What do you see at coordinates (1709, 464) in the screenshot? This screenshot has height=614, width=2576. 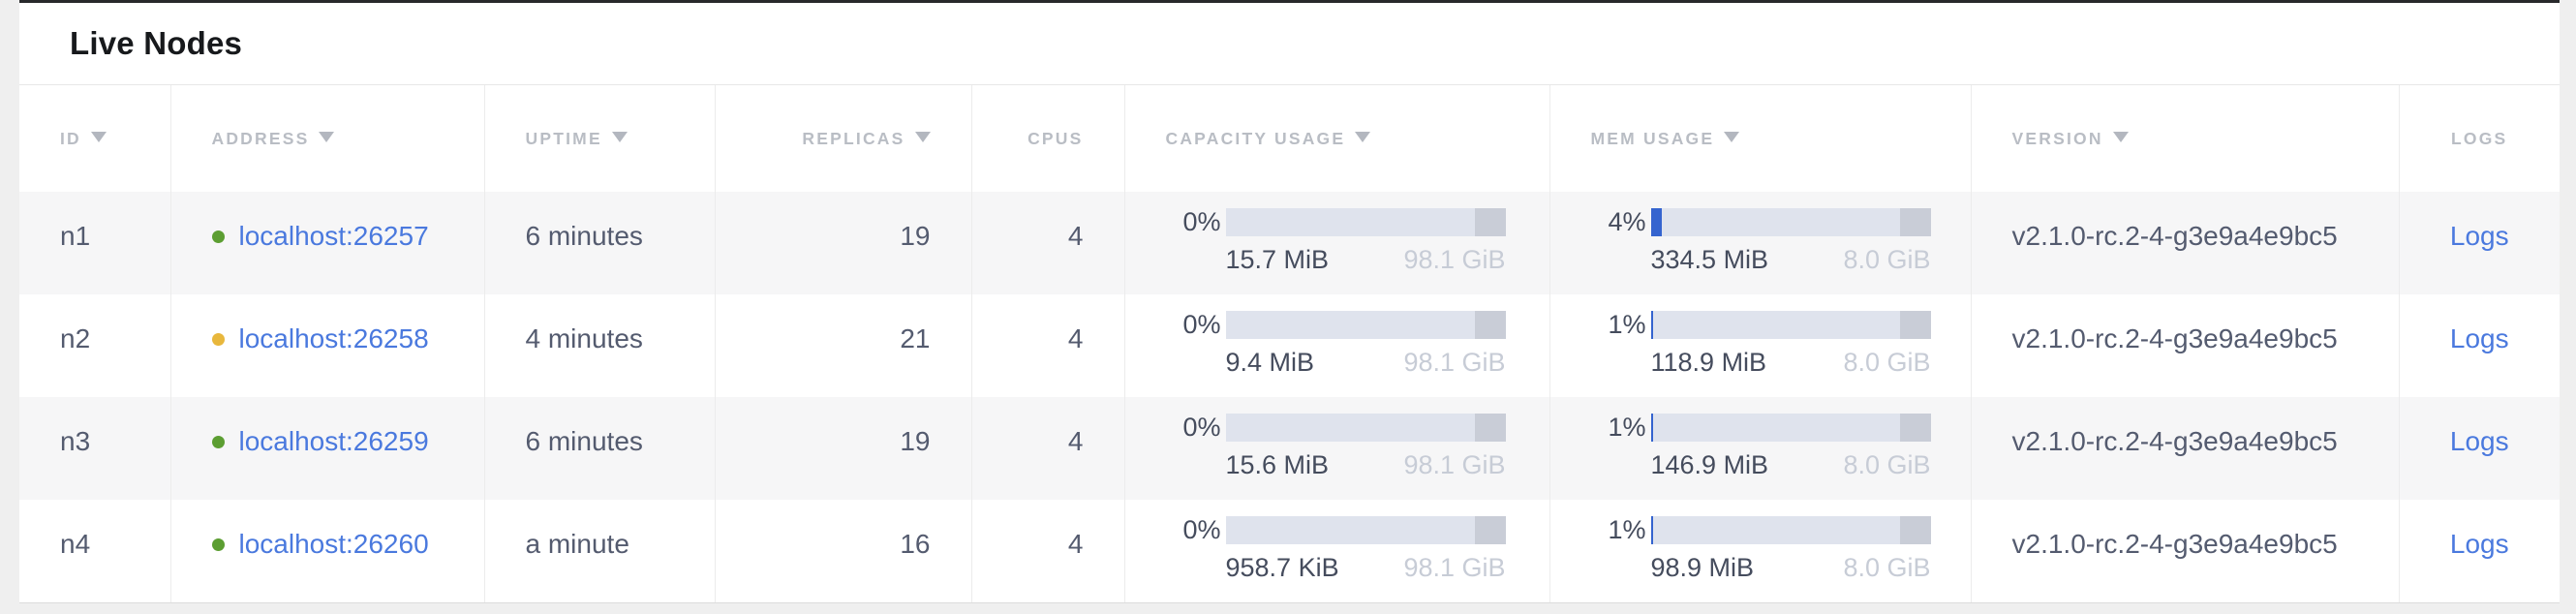 I see `mem-used-value: 146.9 MiB` at bounding box center [1709, 464].